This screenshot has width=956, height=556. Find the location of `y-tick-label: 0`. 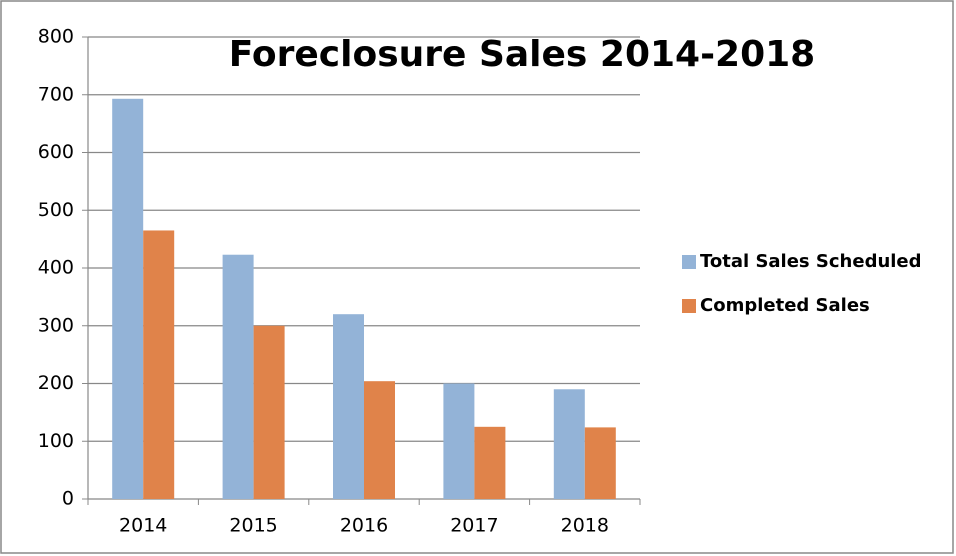

y-tick-label: 0 is located at coordinates (68, 499).